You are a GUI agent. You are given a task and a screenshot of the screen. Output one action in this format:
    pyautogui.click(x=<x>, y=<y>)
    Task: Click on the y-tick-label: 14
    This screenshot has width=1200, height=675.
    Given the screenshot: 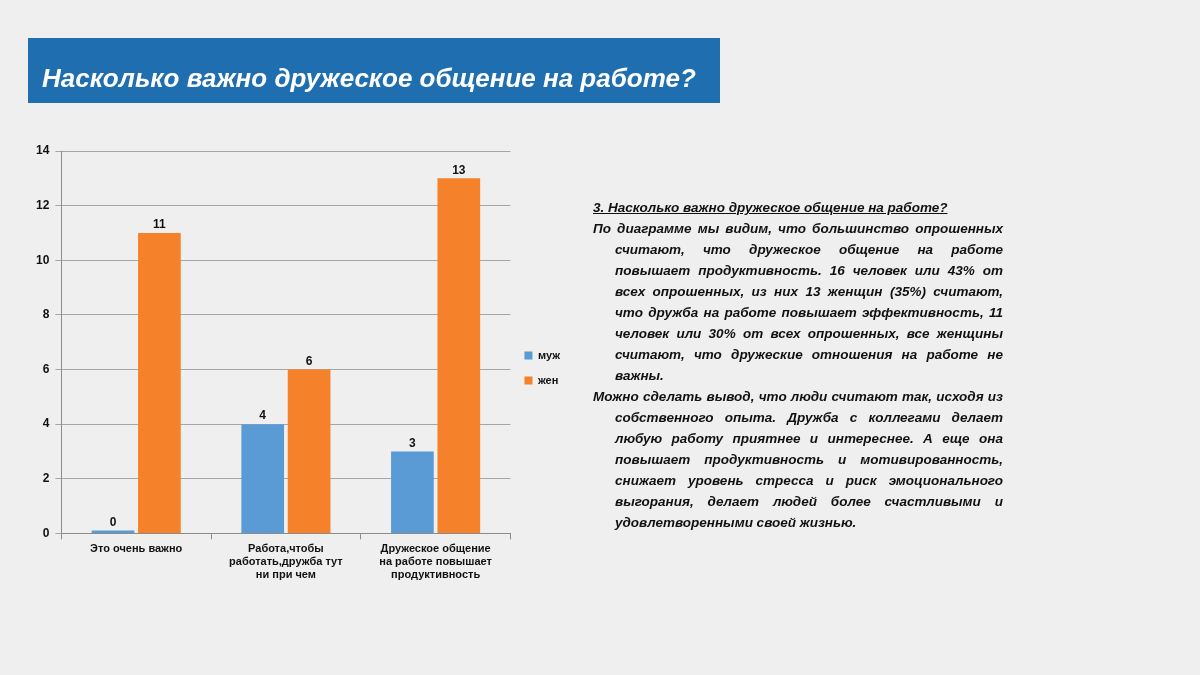 What is the action you would take?
    pyautogui.click(x=42, y=150)
    